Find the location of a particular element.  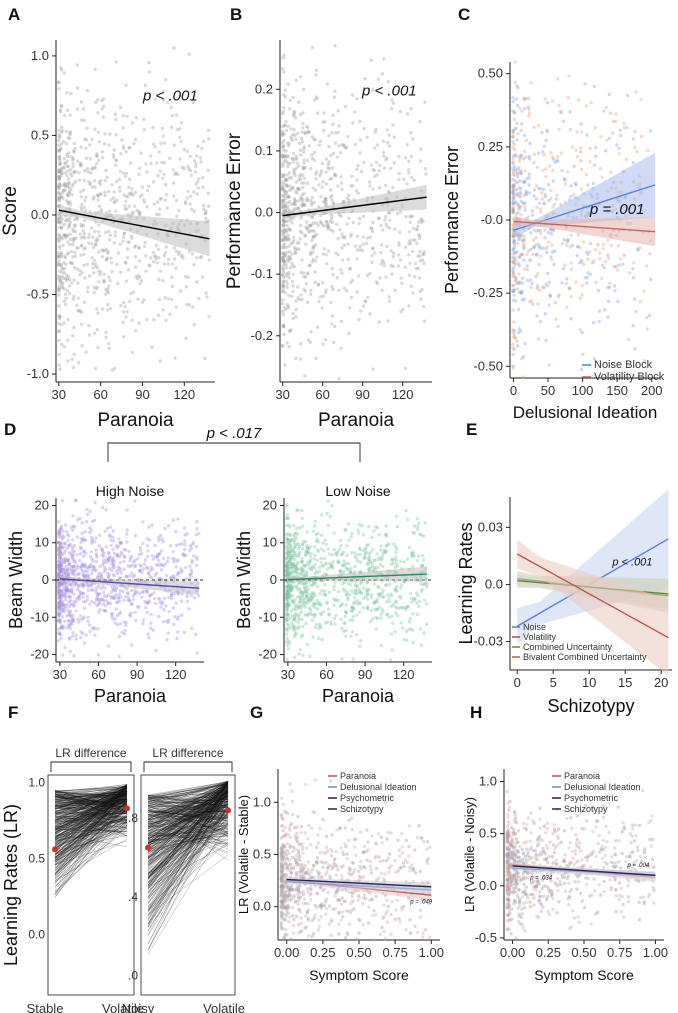

fit-line is located at coordinates (584, 226).